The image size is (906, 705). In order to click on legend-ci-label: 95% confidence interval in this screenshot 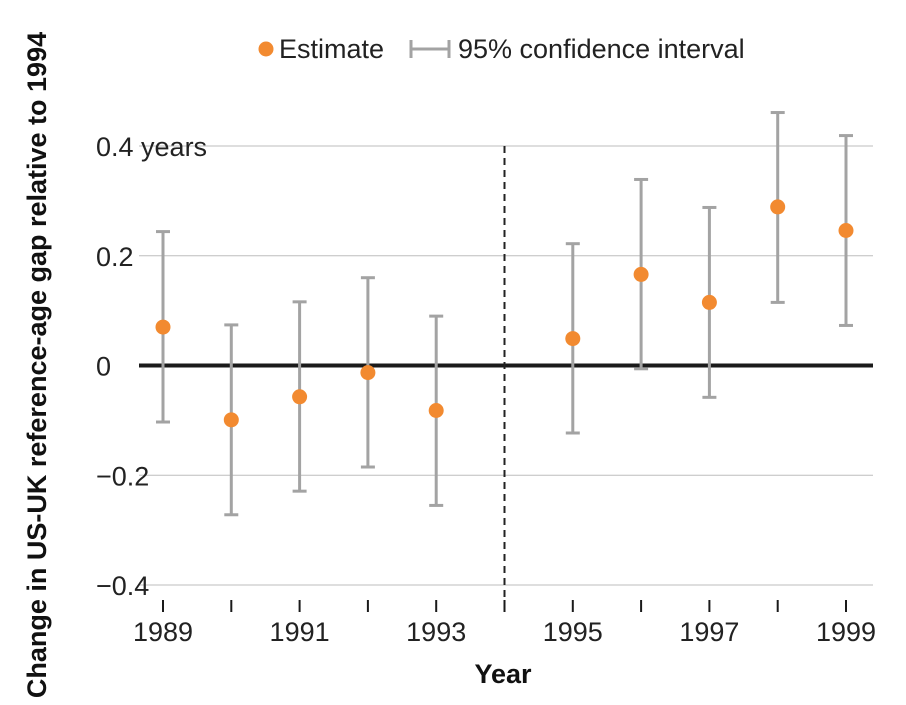, I will do `click(601, 49)`.